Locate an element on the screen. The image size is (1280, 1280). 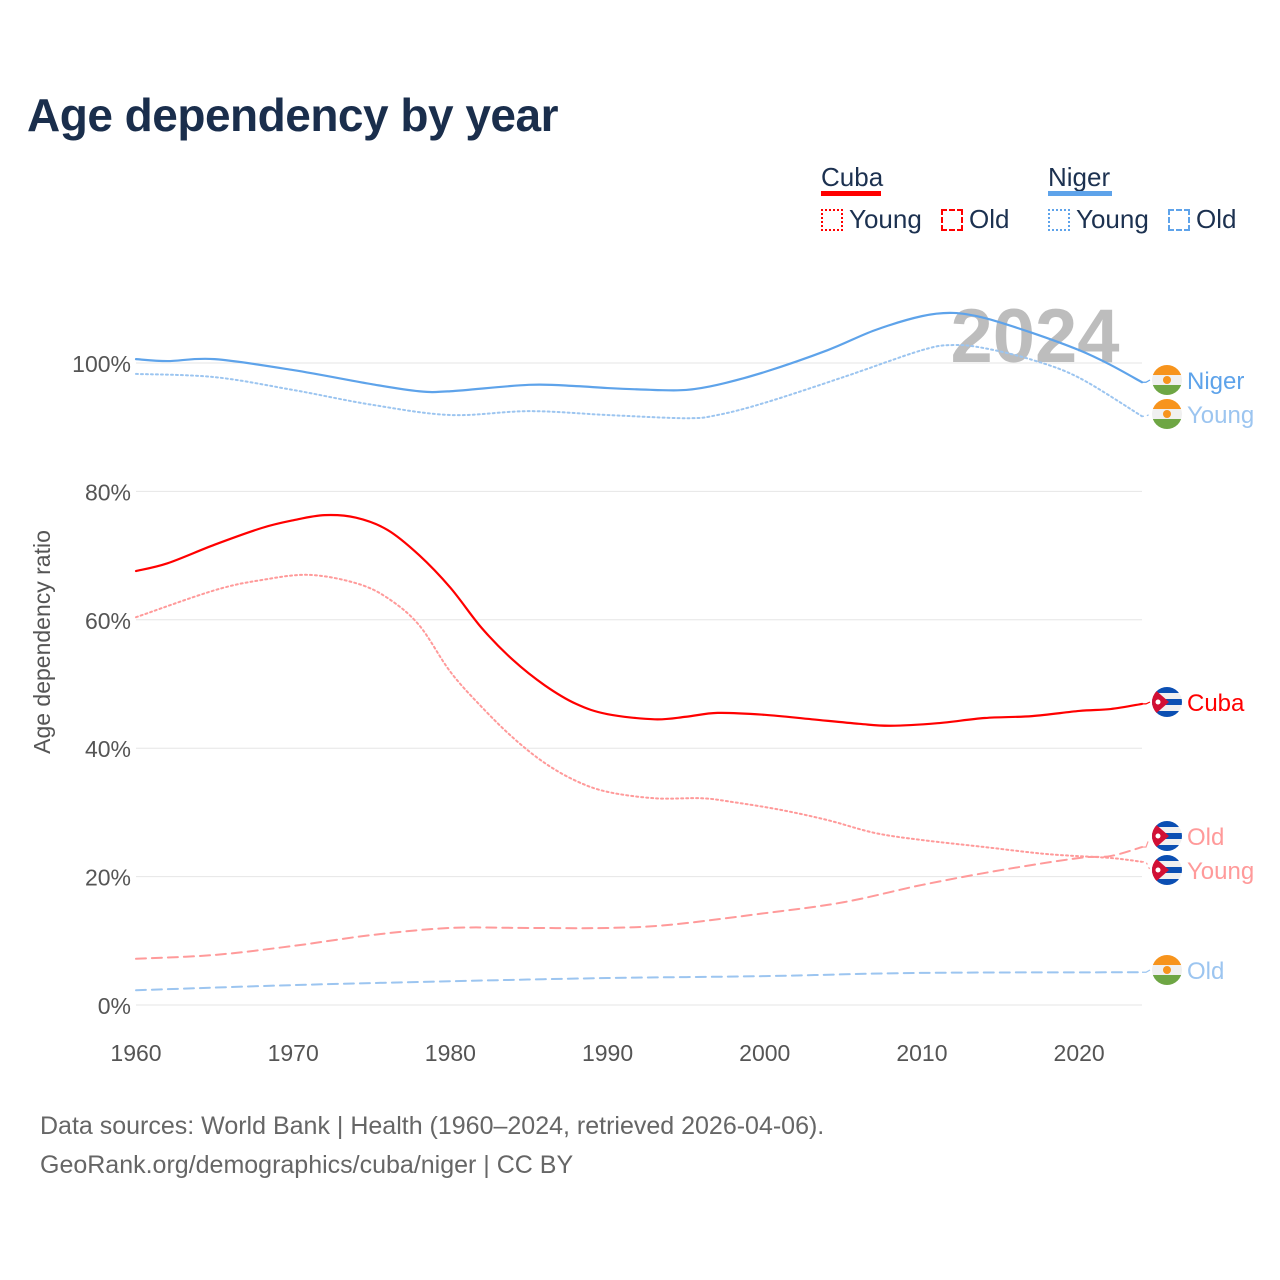
x-tick-label: 2010 is located at coordinates (921, 1053).